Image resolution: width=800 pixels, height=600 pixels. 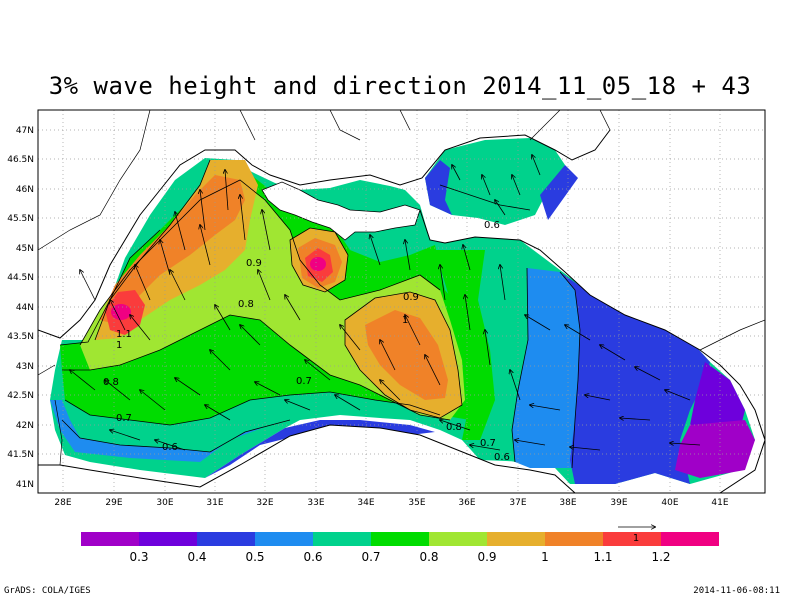 I want to click on footer-credit: GrADS: COLA/IGES, so click(x=47, y=591).